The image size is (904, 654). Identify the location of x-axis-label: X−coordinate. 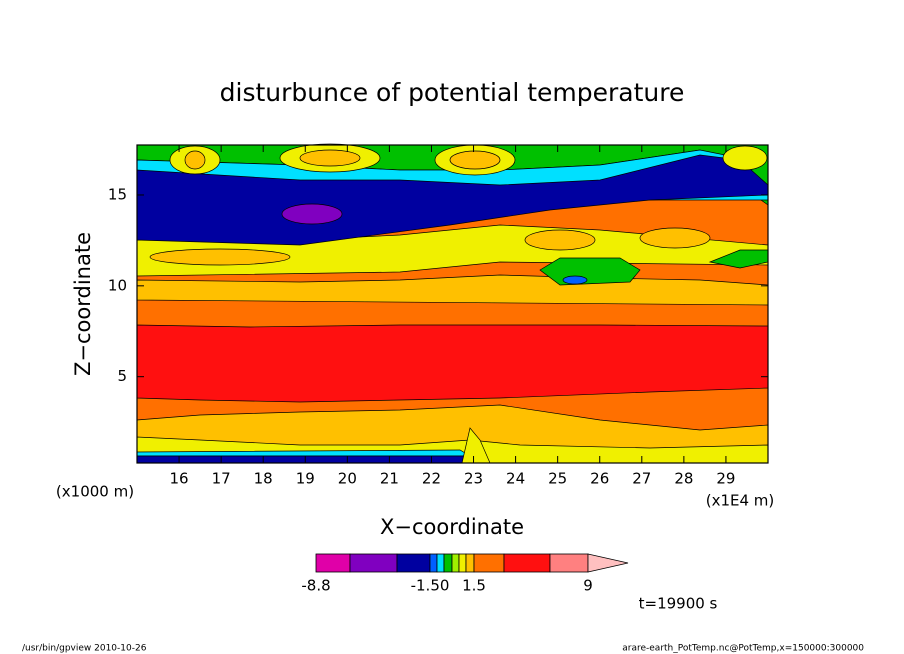
(452, 527).